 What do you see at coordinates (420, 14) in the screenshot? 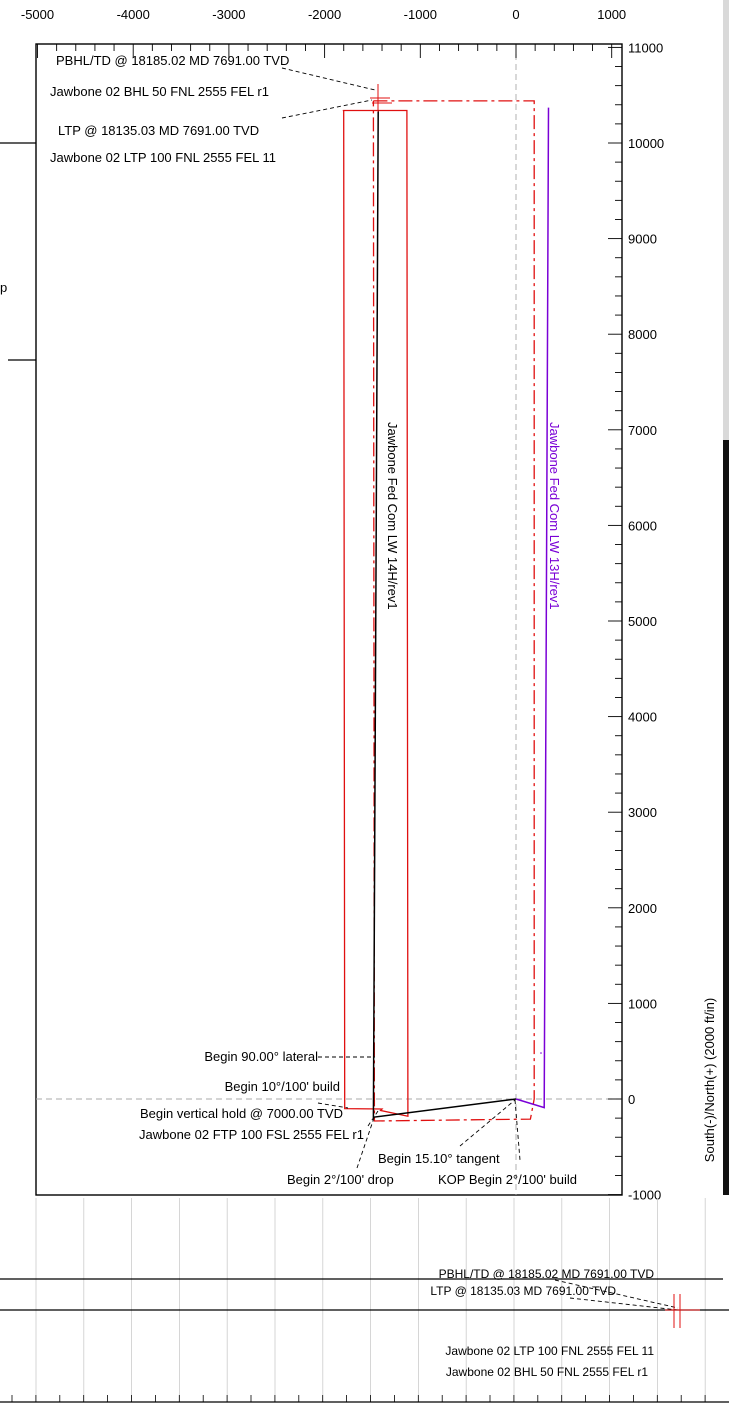
I see `x-tick-label: -1000` at bounding box center [420, 14].